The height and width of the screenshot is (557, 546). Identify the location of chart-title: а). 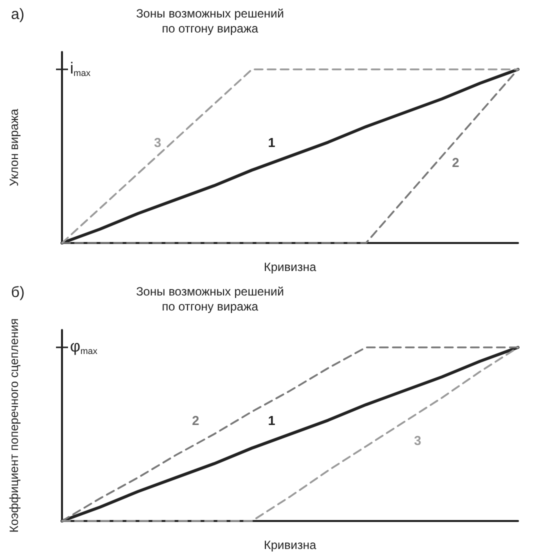
(17, 14).